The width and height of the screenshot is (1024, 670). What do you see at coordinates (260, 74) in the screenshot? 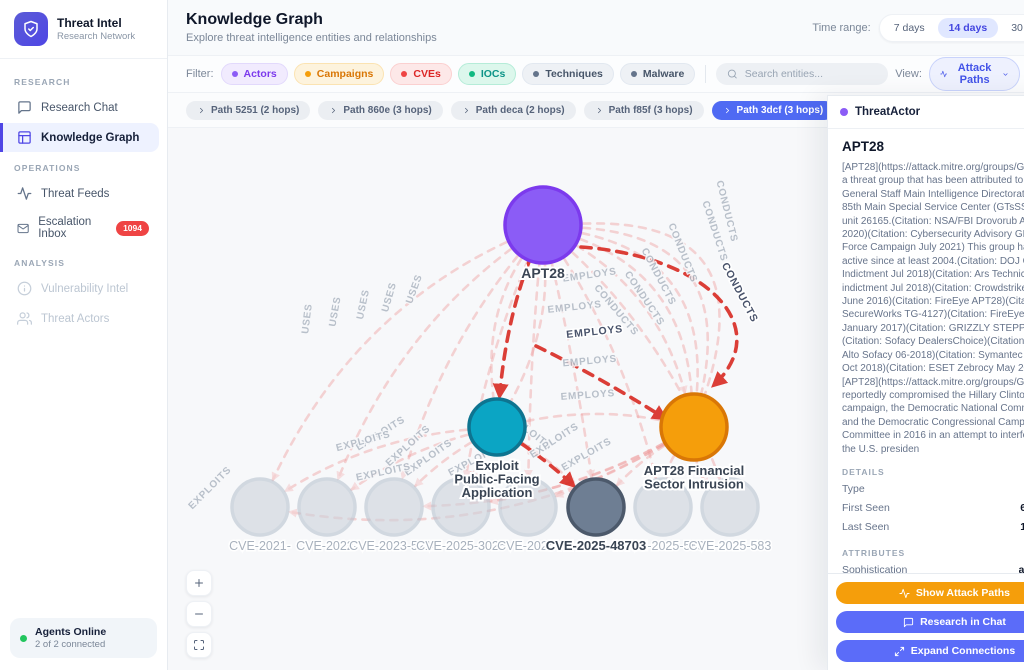
I see `filter-chip-label: Actors` at bounding box center [260, 74].